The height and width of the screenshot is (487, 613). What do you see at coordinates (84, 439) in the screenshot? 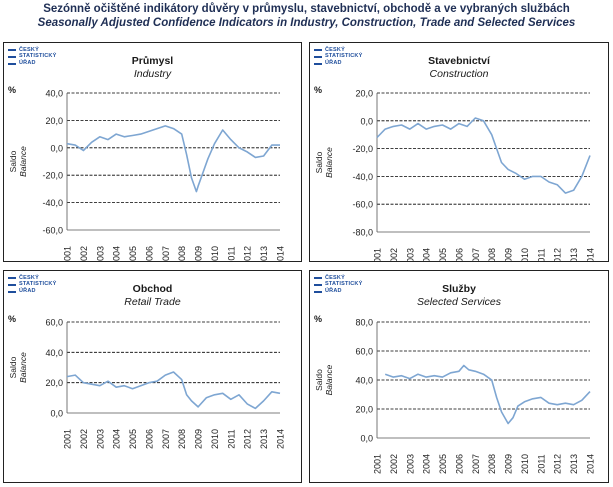
I see `x-tick-label: 2002` at bounding box center [84, 439].